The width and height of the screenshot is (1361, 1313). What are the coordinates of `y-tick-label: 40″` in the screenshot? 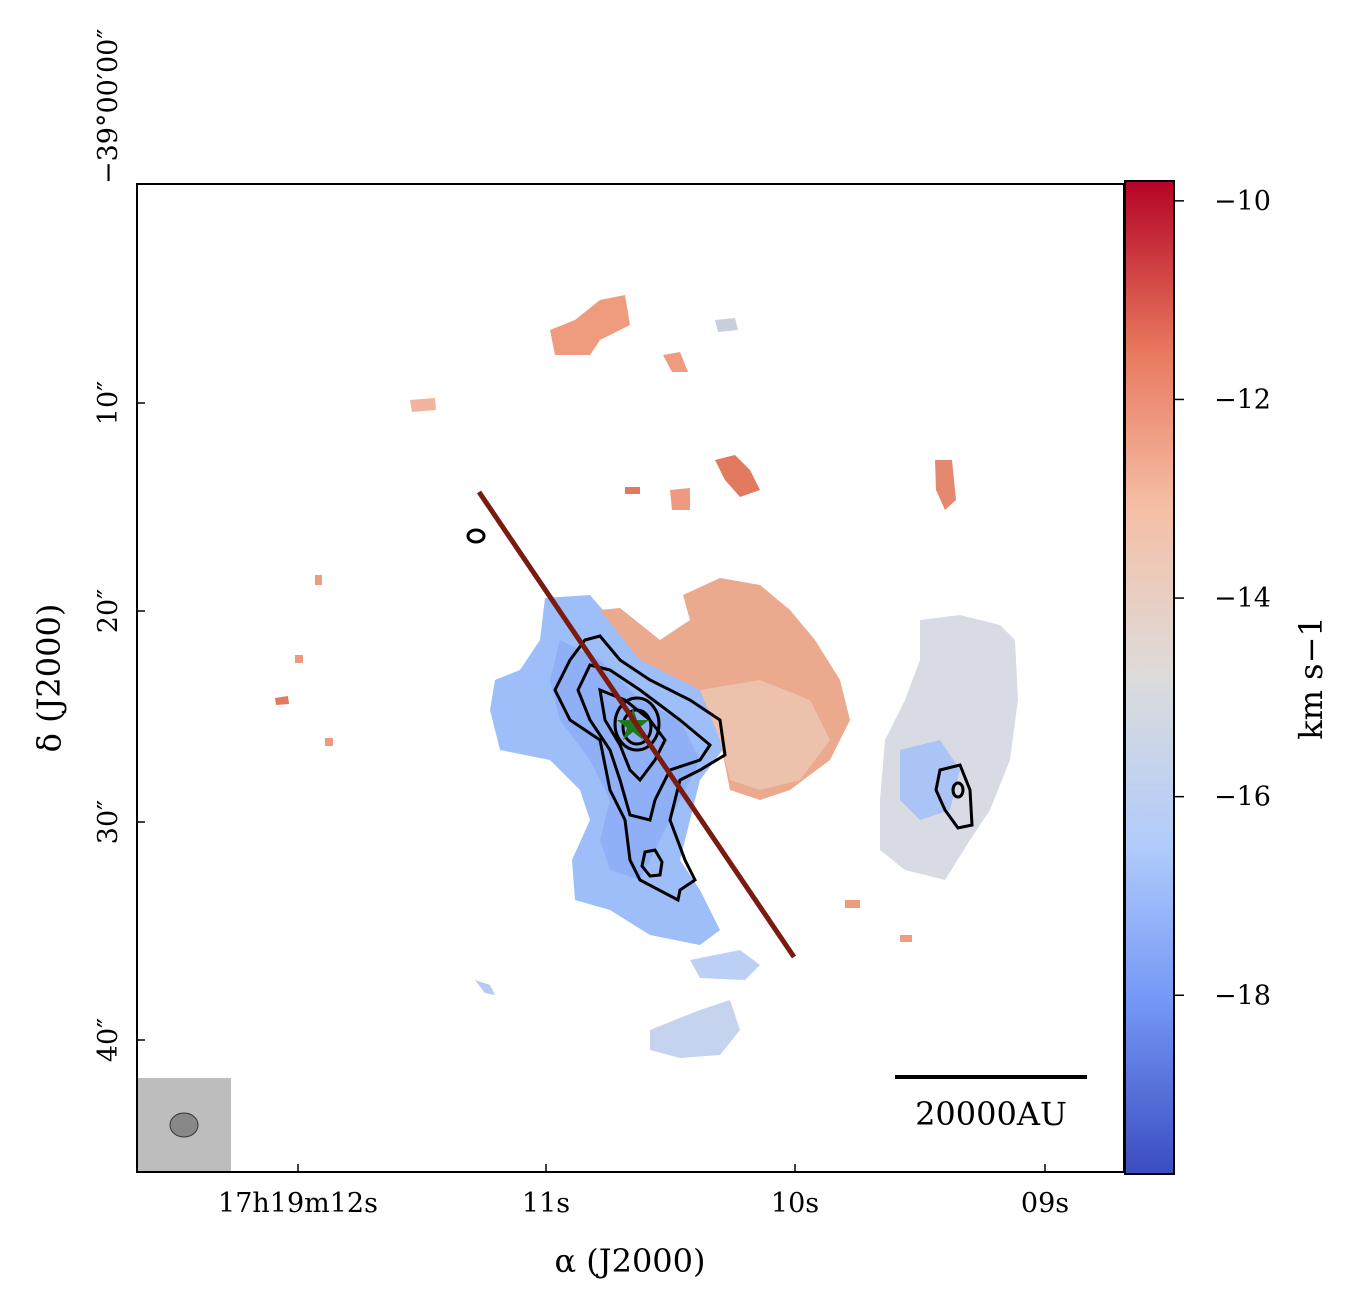 It's located at (108, 1040).